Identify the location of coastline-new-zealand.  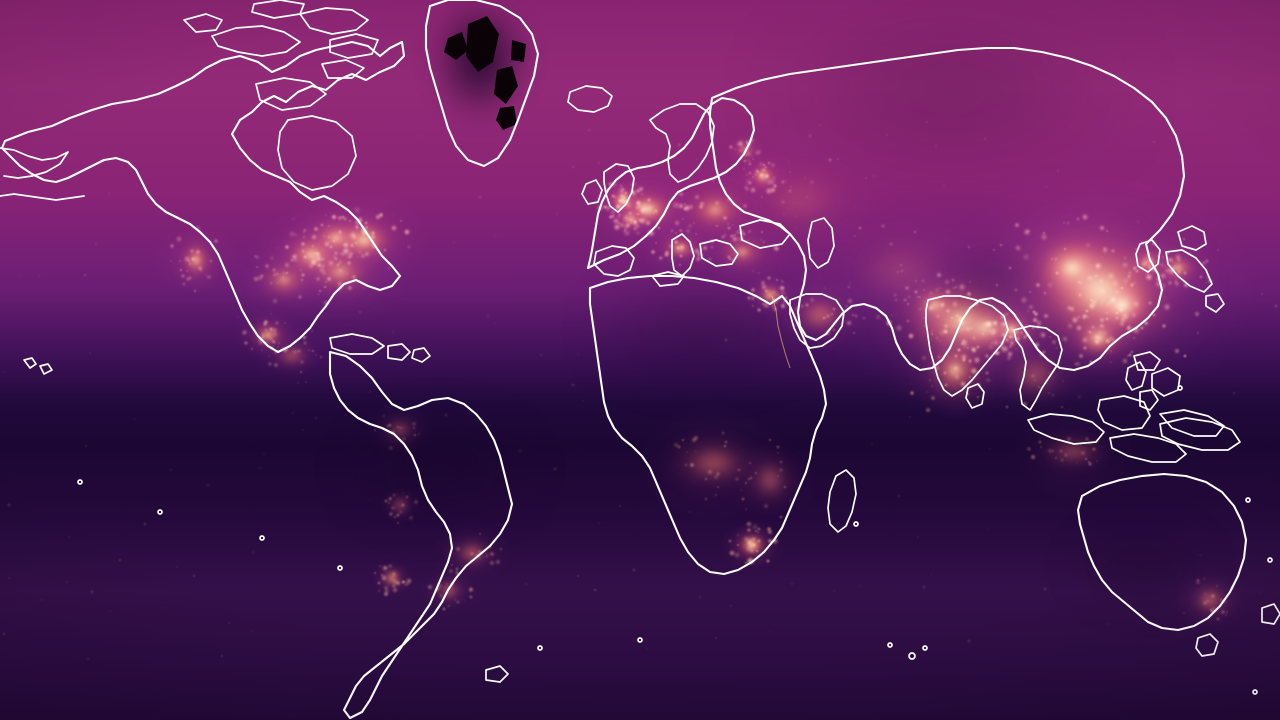
(1270, 614).